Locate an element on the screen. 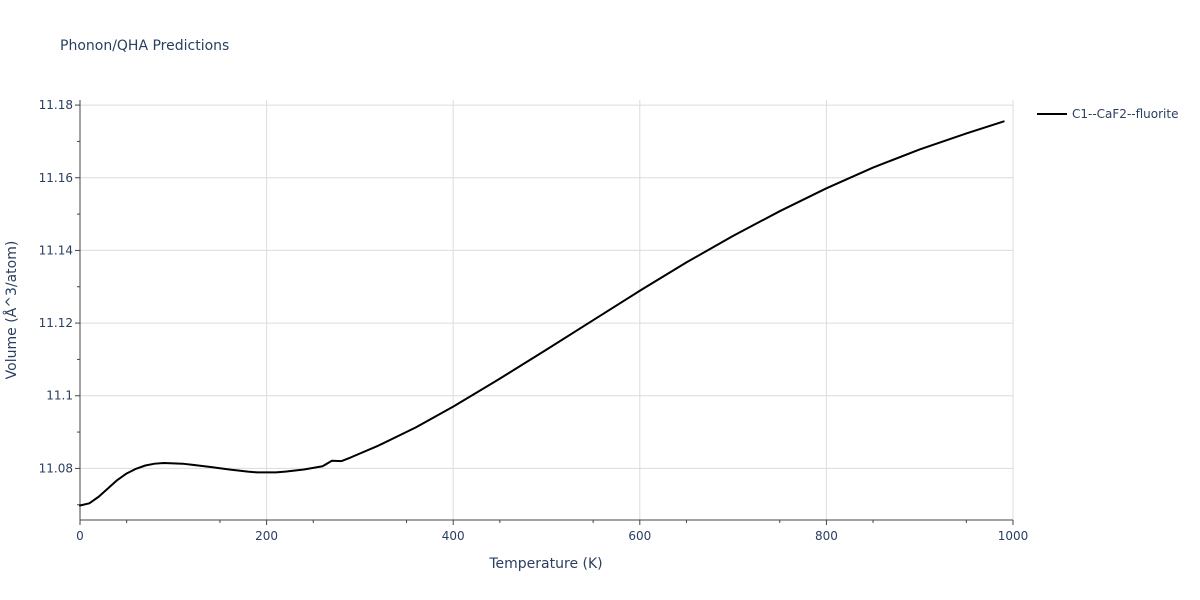 The height and width of the screenshot is (600, 1200). y-axis-ticks: 11.08 11.1 11.12 11.14 11.16 11.18 is located at coordinates (59, 302).